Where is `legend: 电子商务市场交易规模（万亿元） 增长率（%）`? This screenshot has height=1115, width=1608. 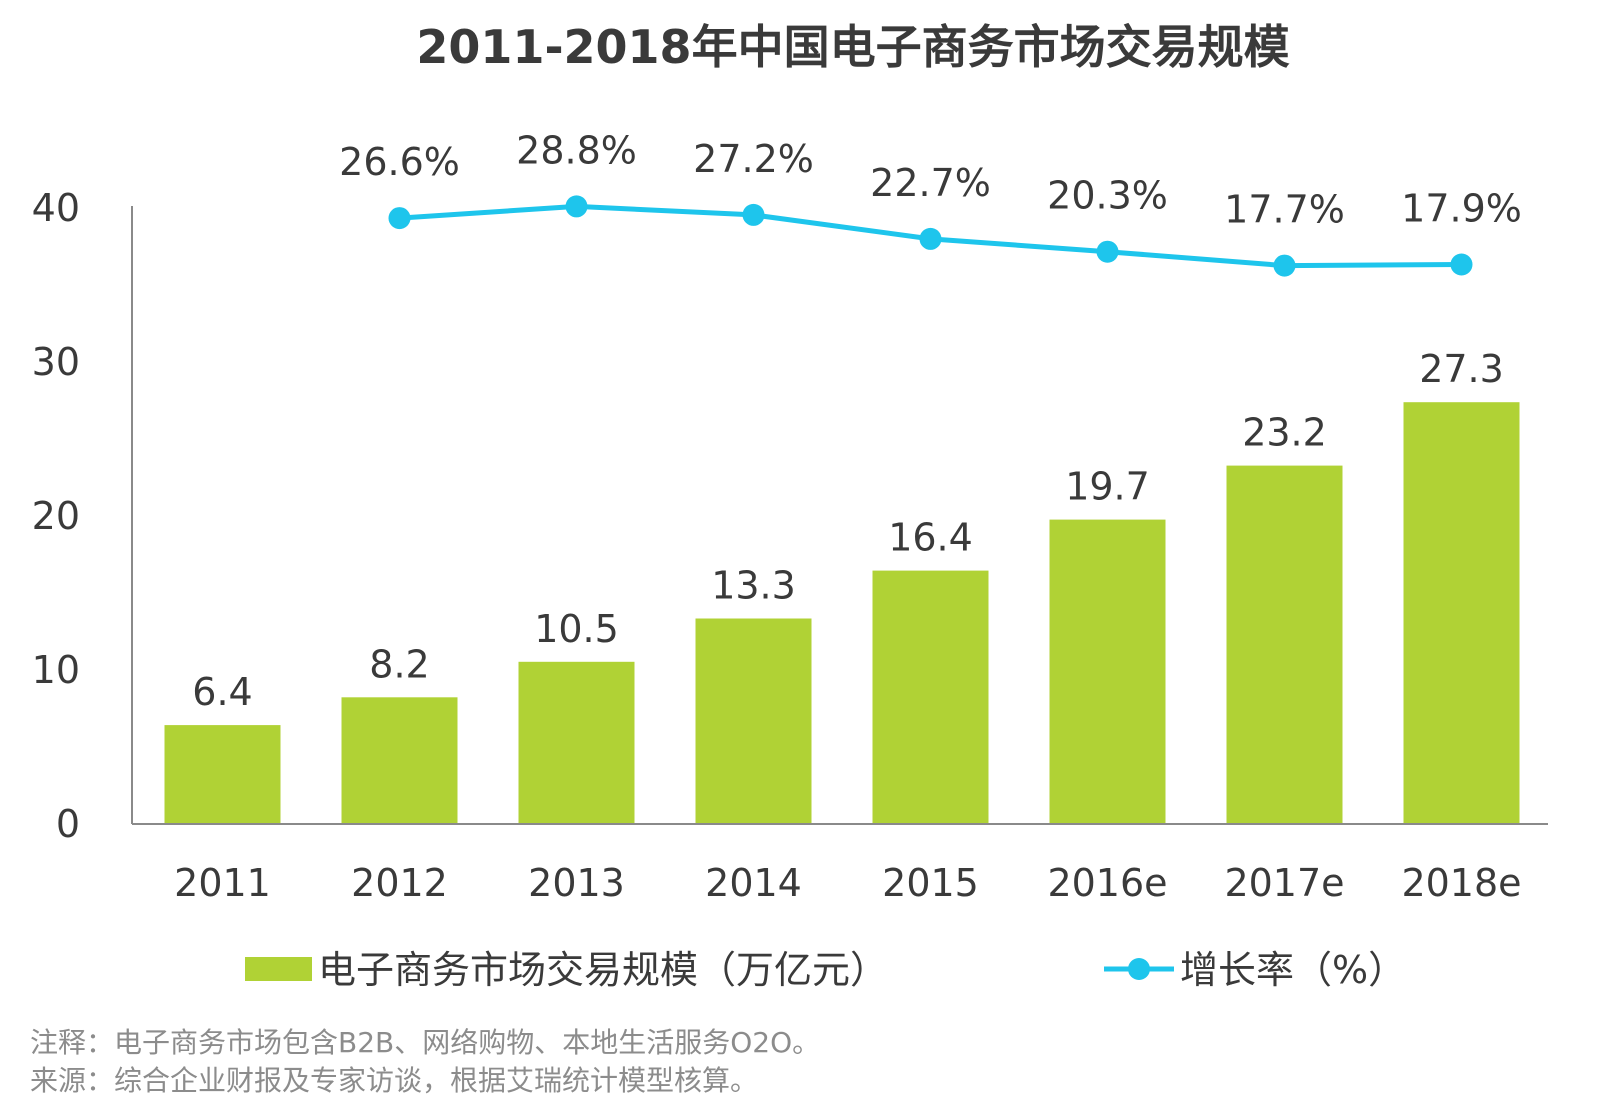 legend: 电子商务市场交易规模（万亿元） 增长率（%） is located at coordinates (825, 970).